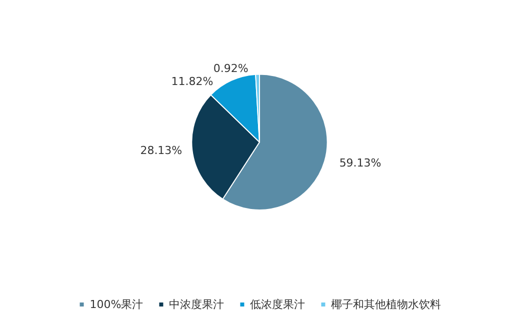  I want to click on data-label: 59.13%, so click(360, 163).